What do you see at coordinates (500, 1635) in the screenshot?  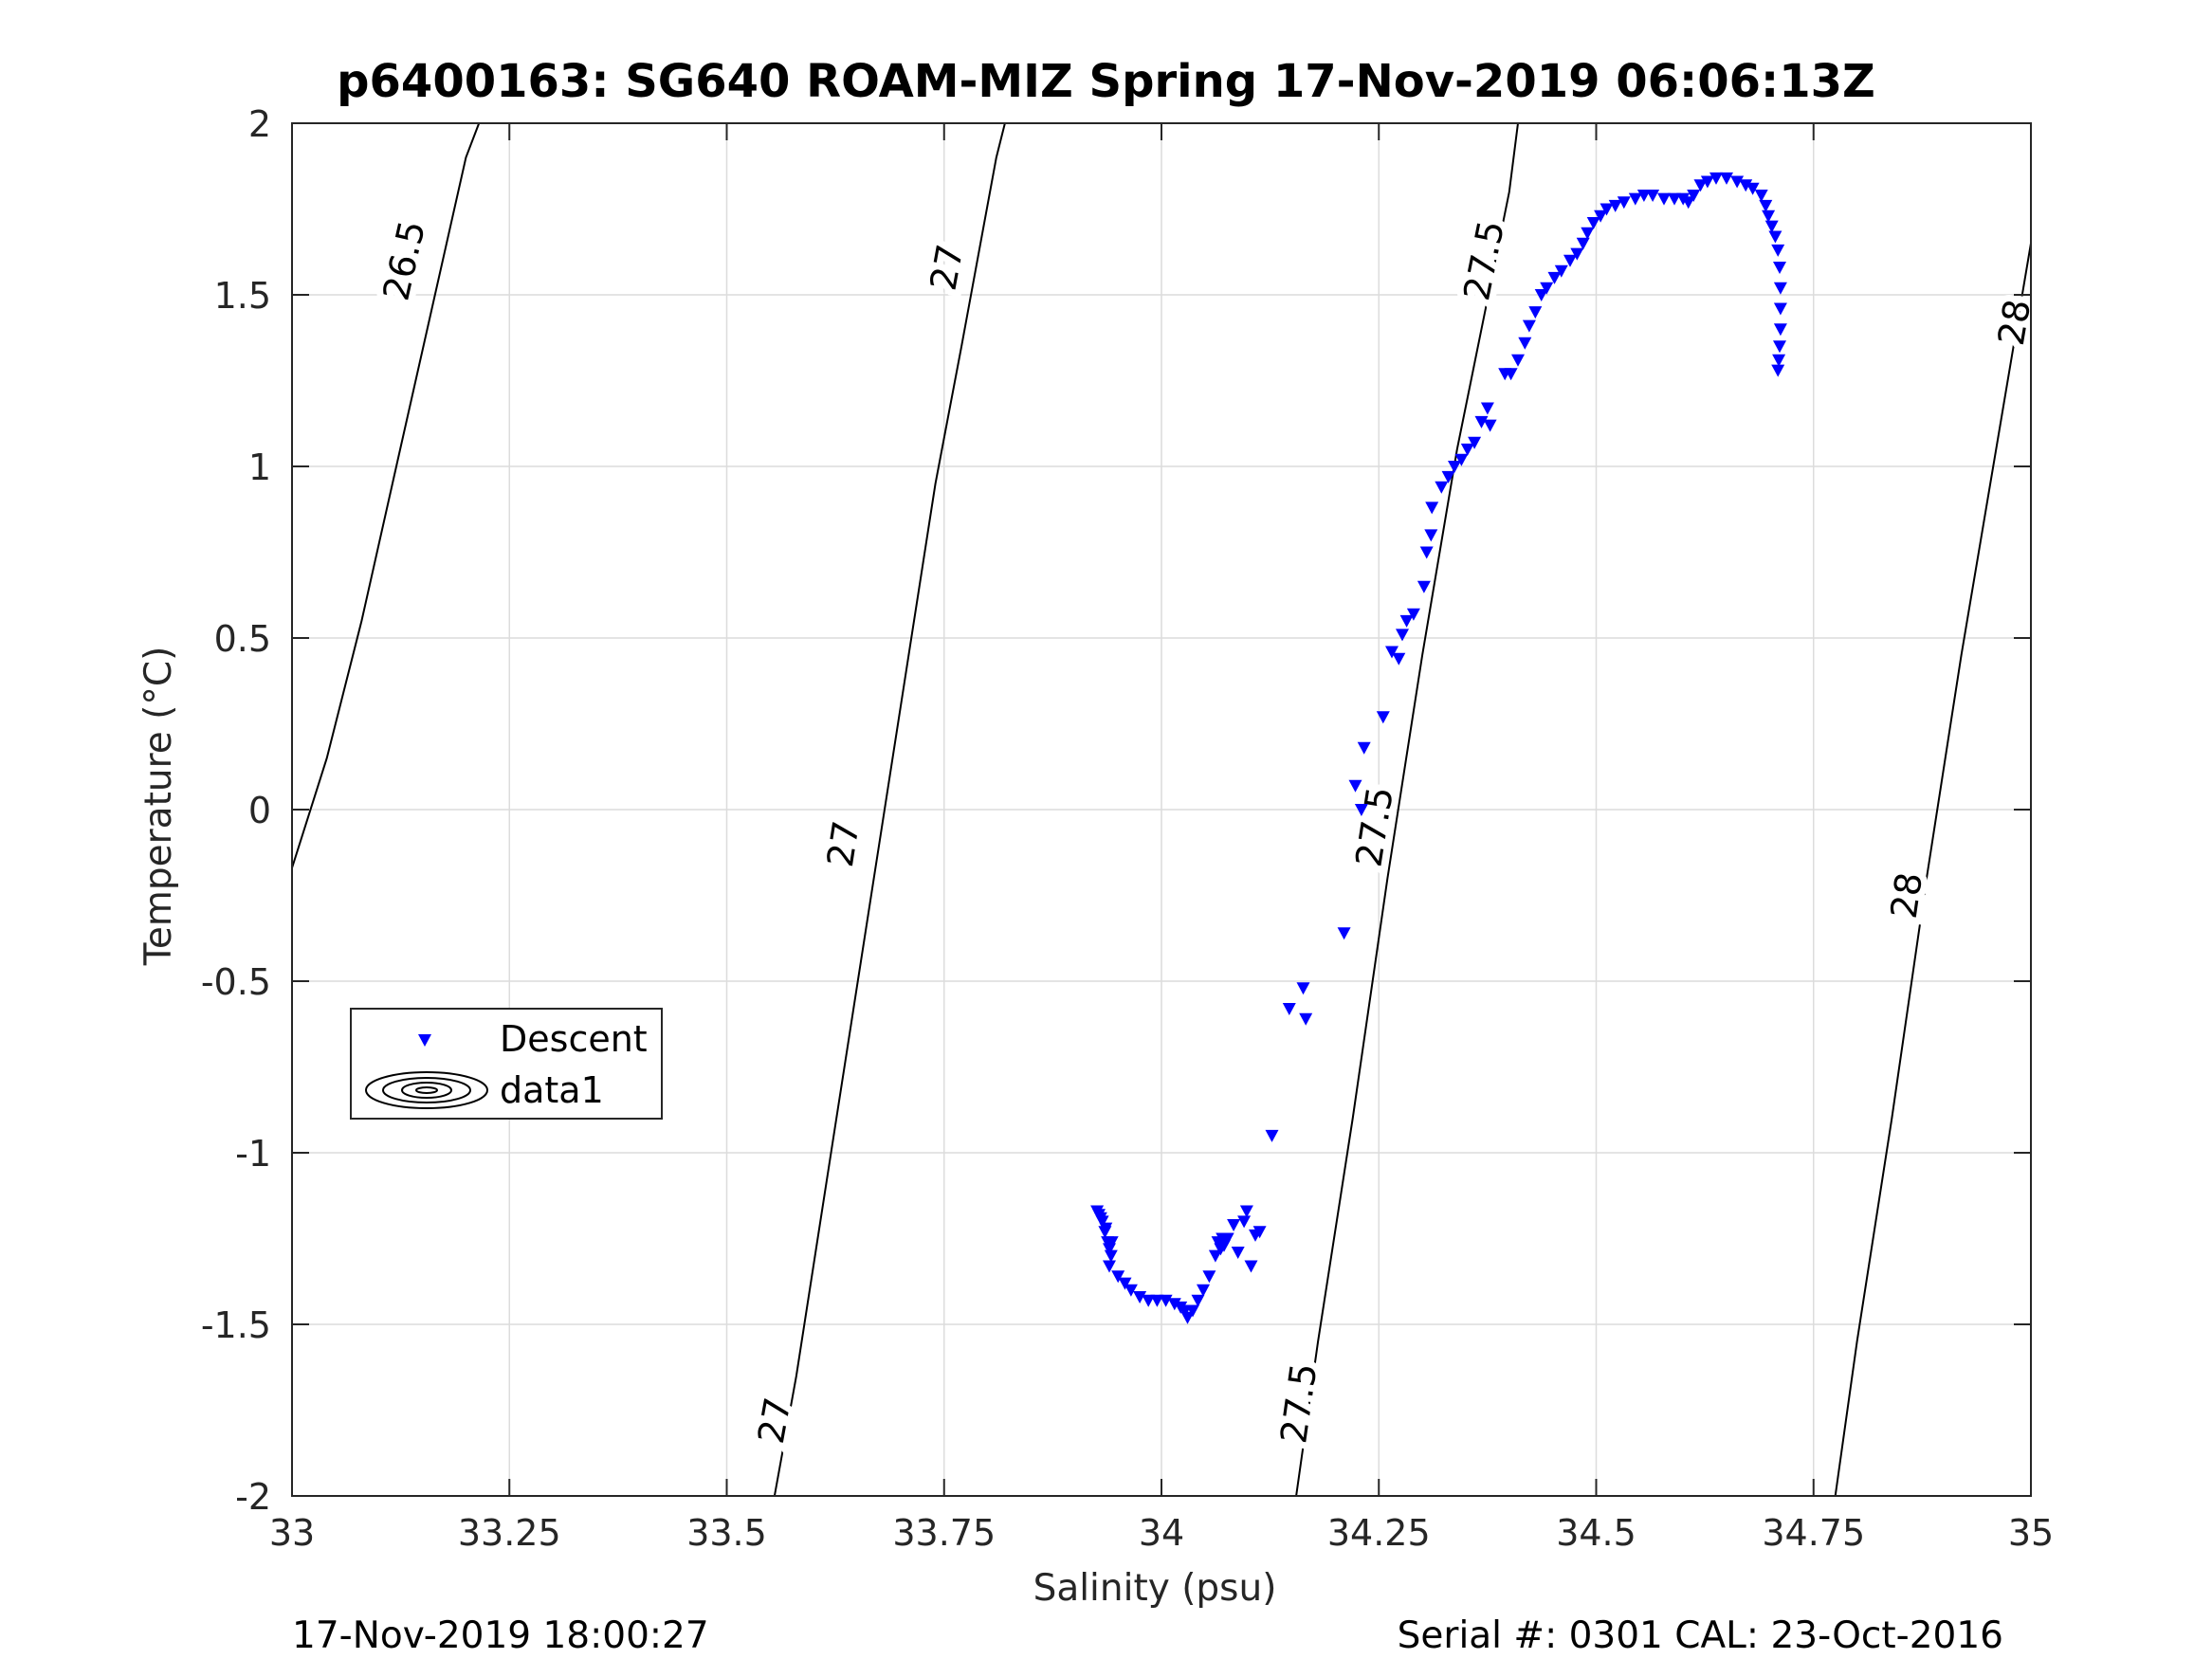 I see `footer-timestamp: 17-Nov-2019 18:00:27` at bounding box center [500, 1635].